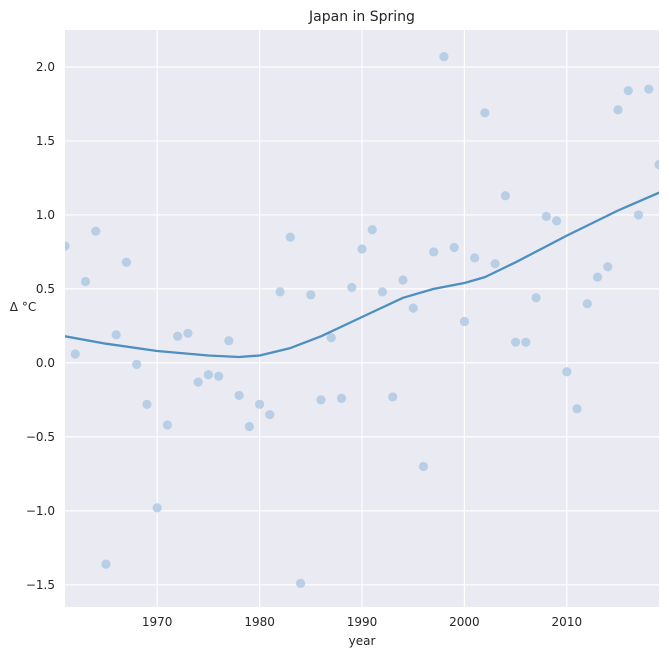 The image size is (669, 658). What do you see at coordinates (45, 67) in the screenshot?
I see `y-tick-label: 2.0` at bounding box center [45, 67].